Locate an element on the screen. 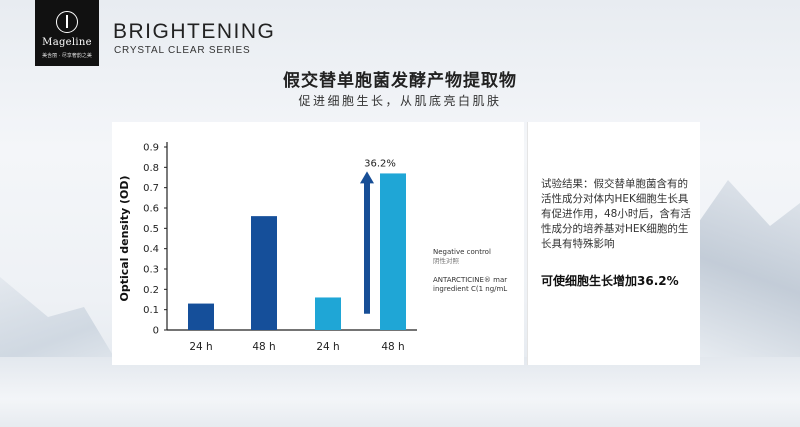 The height and width of the screenshot is (427, 800). y-tick-label: 0.5 is located at coordinates (151, 229).